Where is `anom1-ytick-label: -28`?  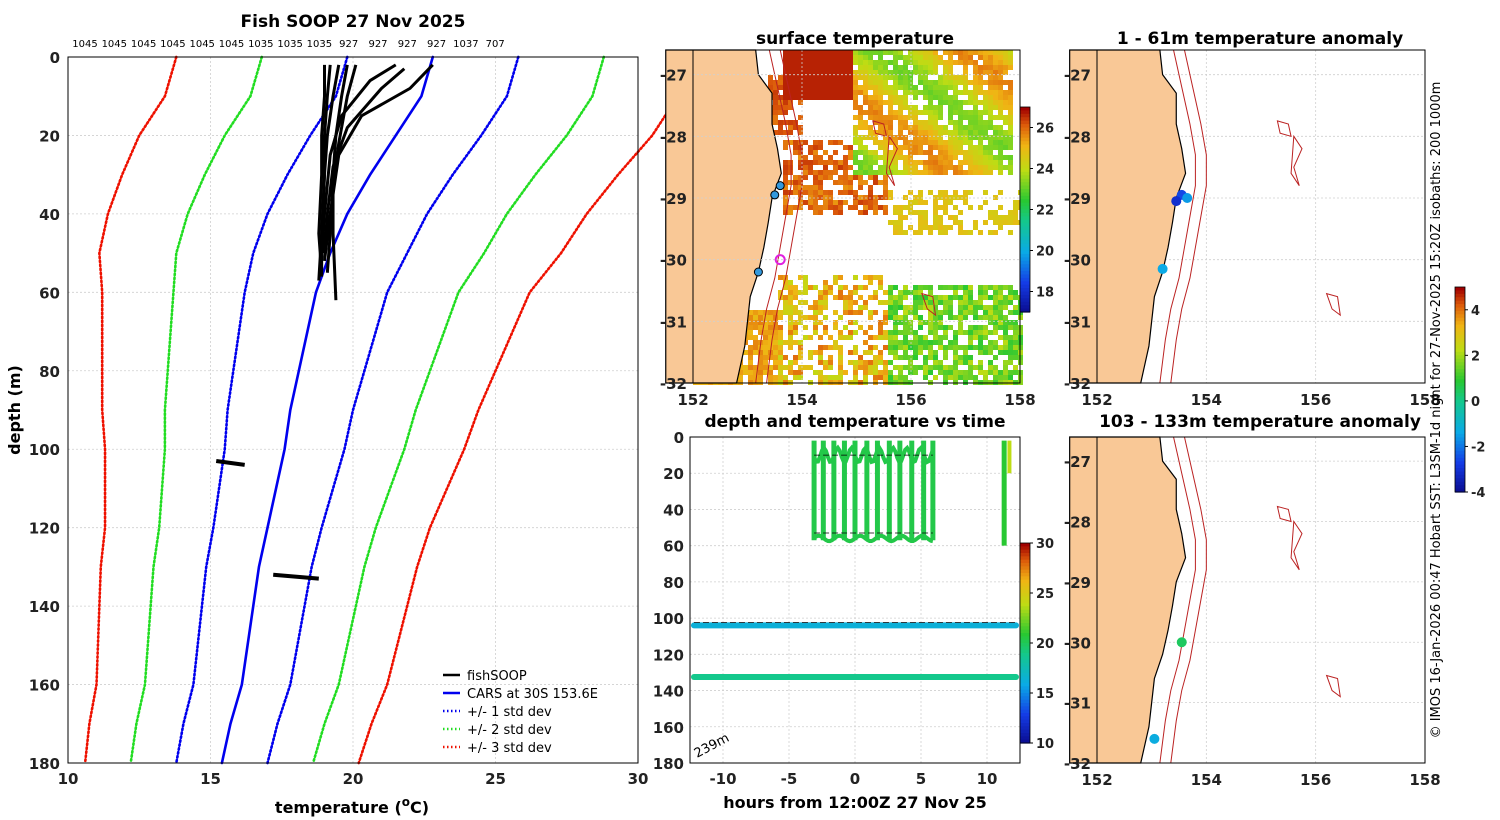
anom1-ytick-label: -28 is located at coordinates (1077, 137).